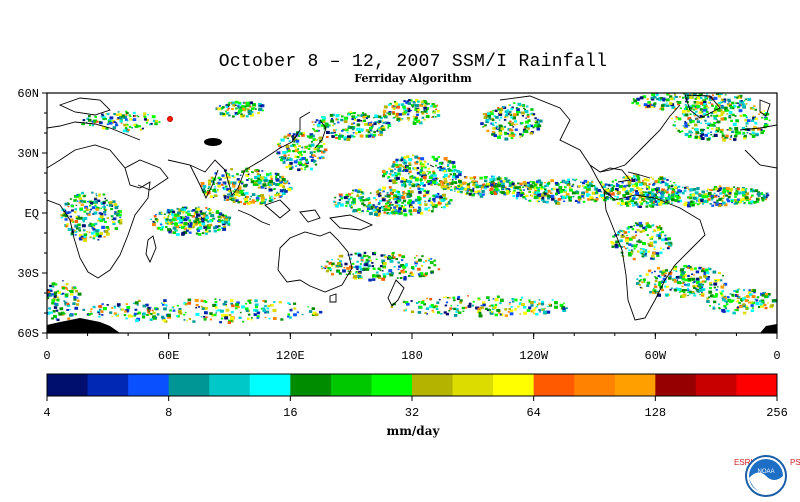 The width and height of the screenshot is (800, 502). I want to click on colorbar-units-label: mm/day, so click(413, 431).